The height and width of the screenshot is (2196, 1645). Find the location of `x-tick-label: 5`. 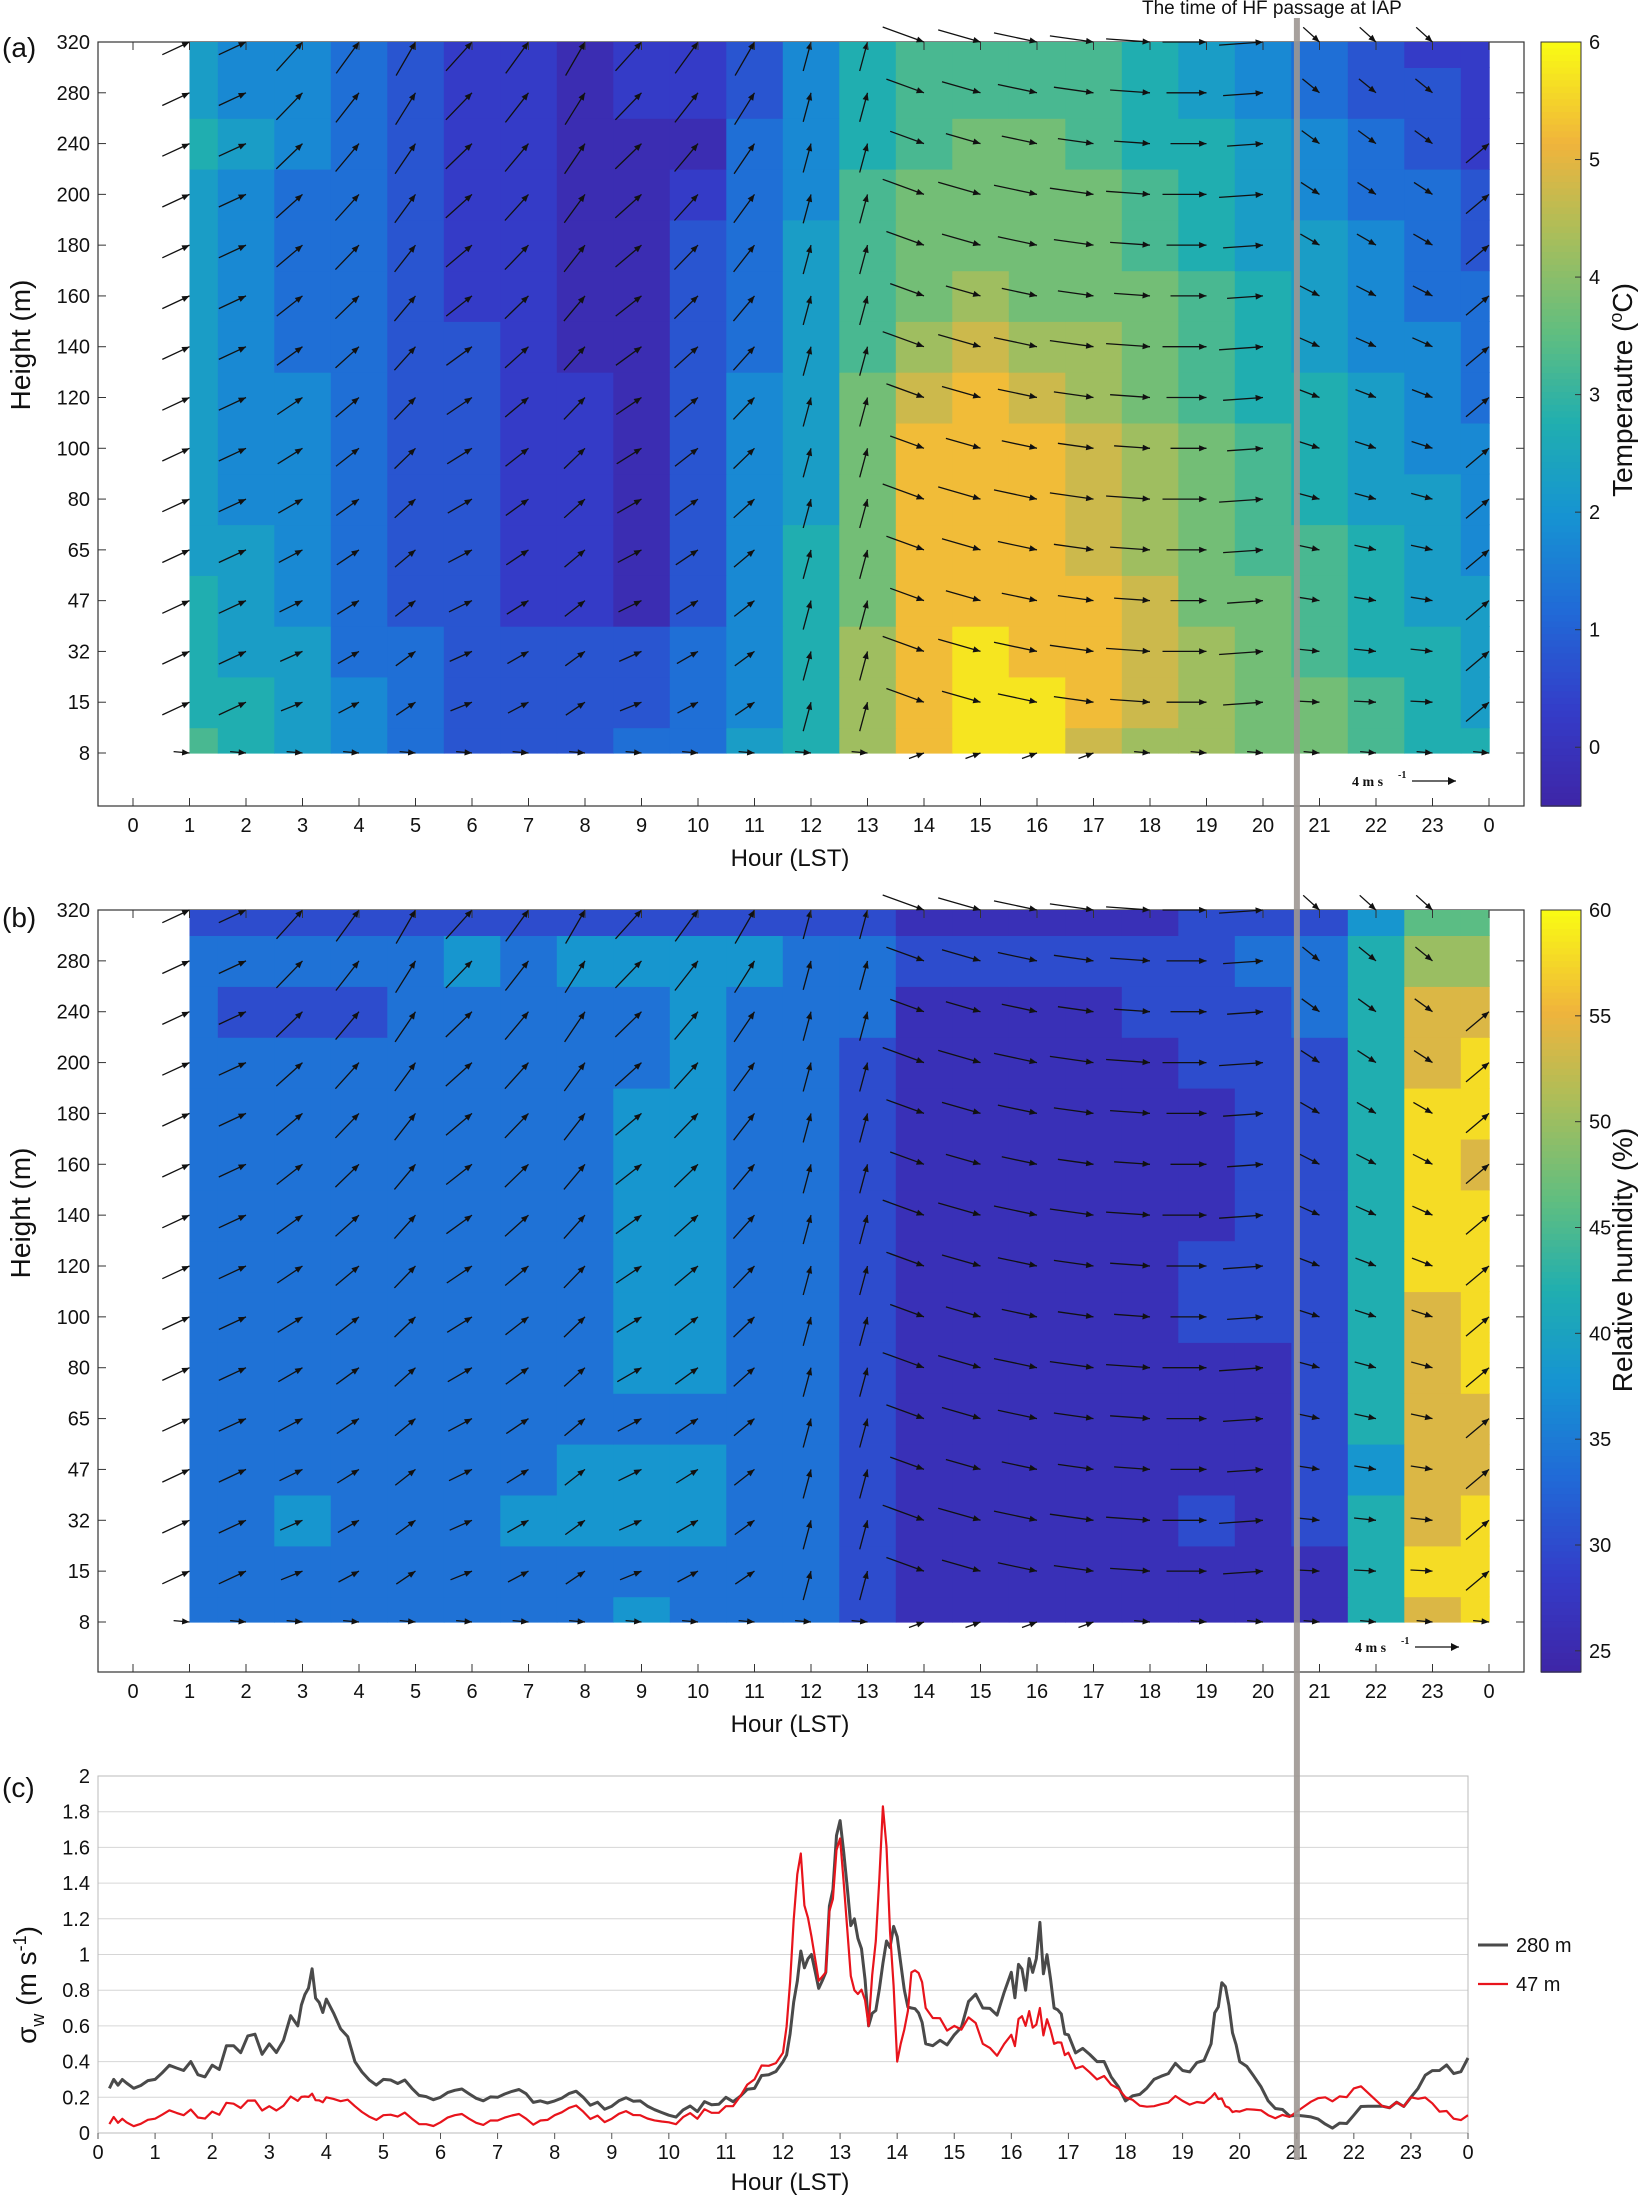

x-tick-label: 5 is located at coordinates (415, 826).